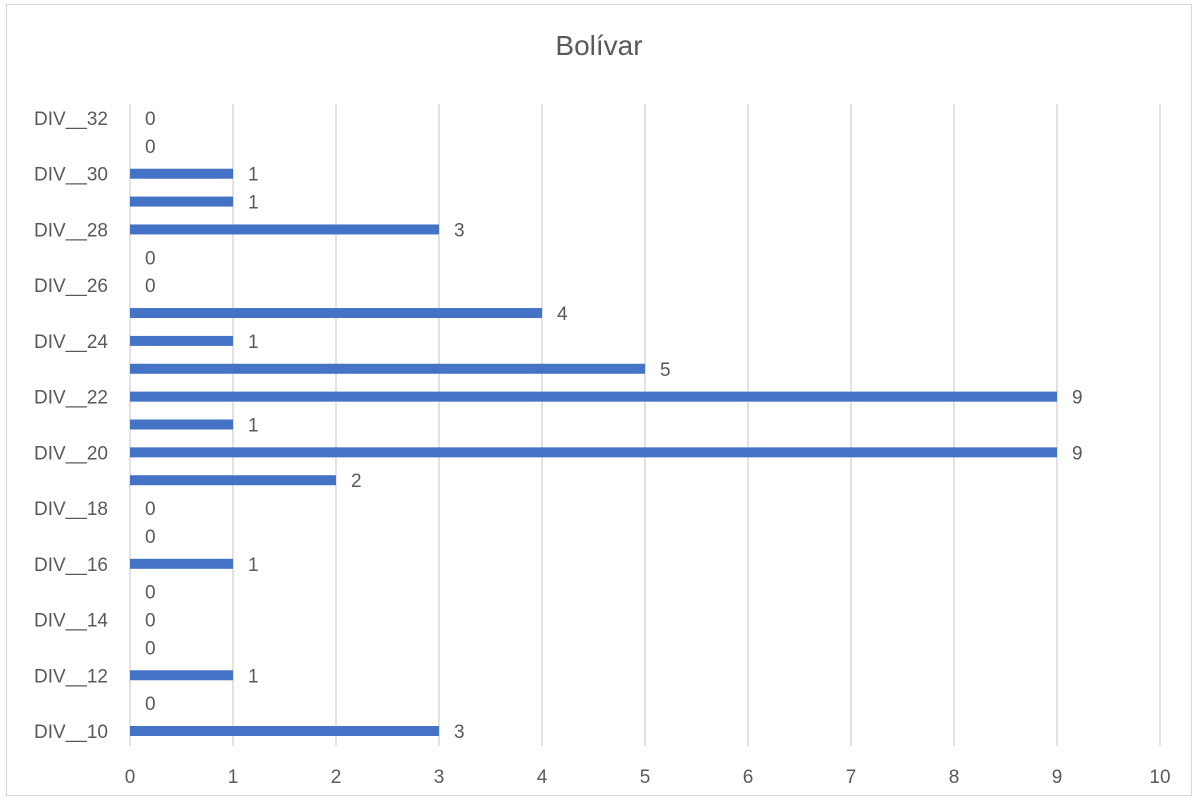 This screenshot has width=1198, height=802. I want to click on y-tick-label: DIV__22, so click(71, 398).